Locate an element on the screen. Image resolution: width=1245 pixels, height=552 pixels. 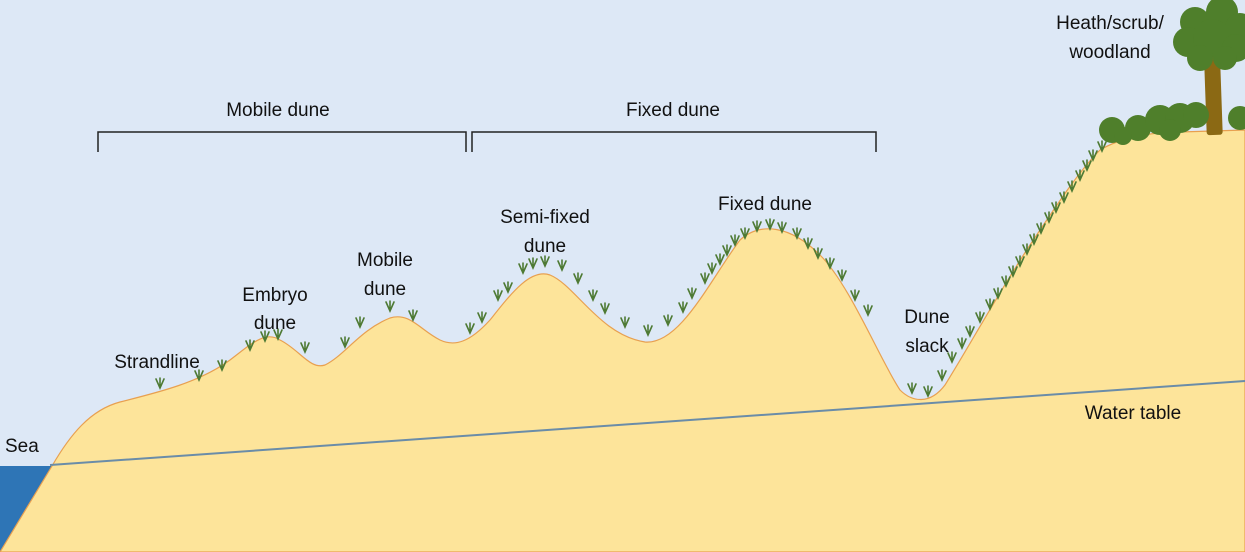
label-mobile-dune-line2: dune is located at coordinates (385, 289).